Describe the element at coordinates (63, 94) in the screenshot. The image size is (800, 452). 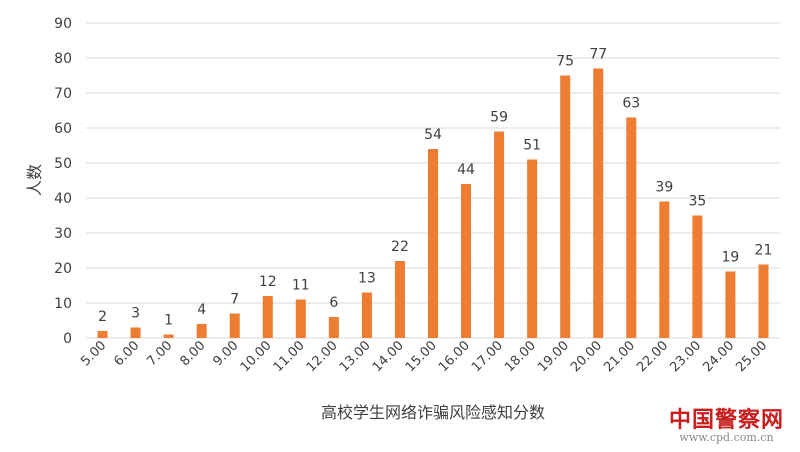
I see `y-tick-label: 70` at that location.